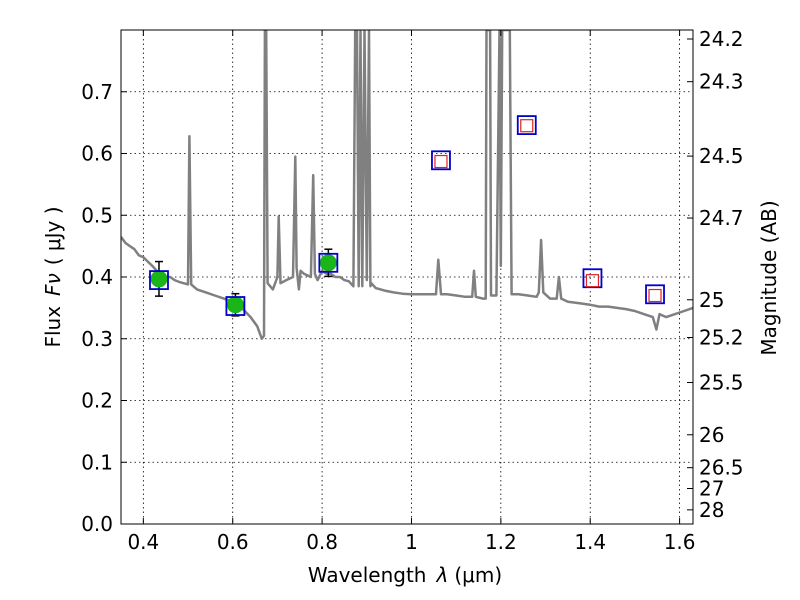  I want to click on y2-tick-label: 24.5, so click(721, 156).